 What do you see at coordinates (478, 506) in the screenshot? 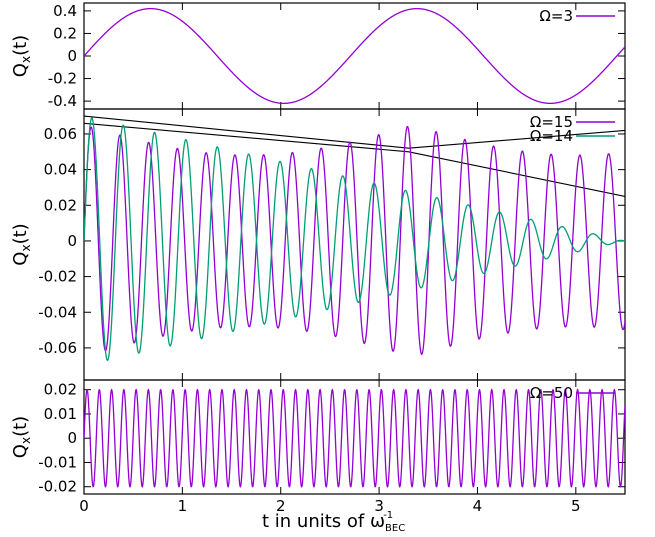
I see `x-tick-label: 4` at bounding box center [478, 506].